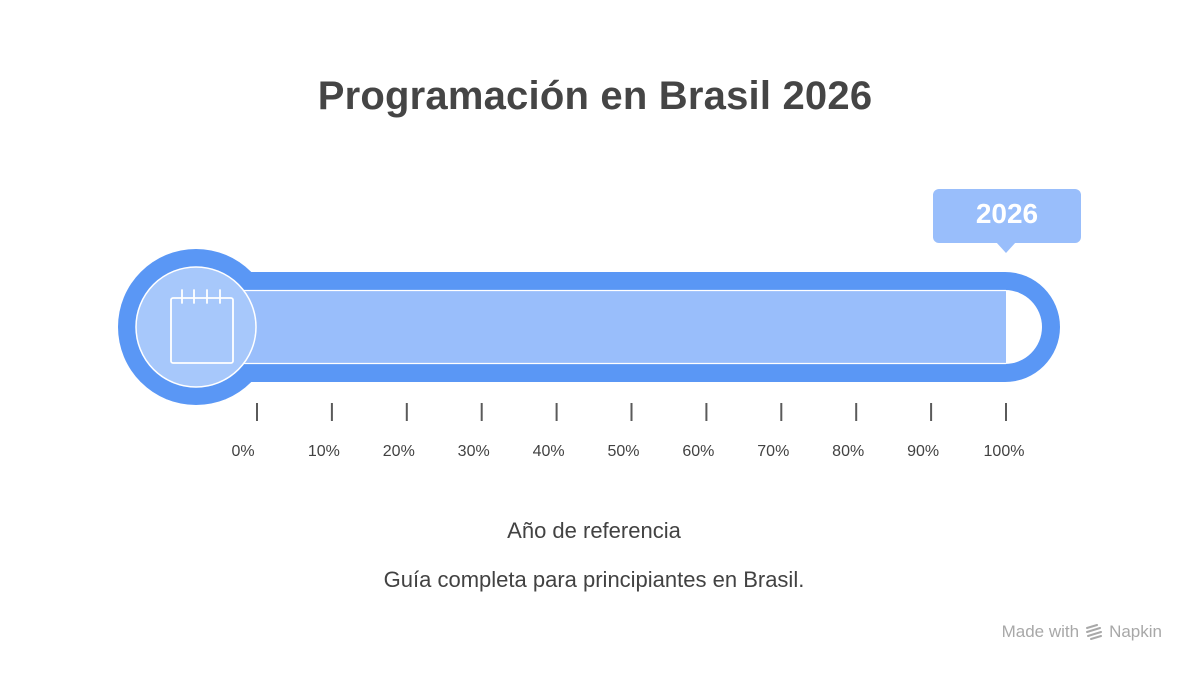 This screenshot has height=675, width=1200. What do you see at coordinates (398, 451) in the screenshot?
I see `scale-tick-label: 20%` at bounding box center [398, 451].